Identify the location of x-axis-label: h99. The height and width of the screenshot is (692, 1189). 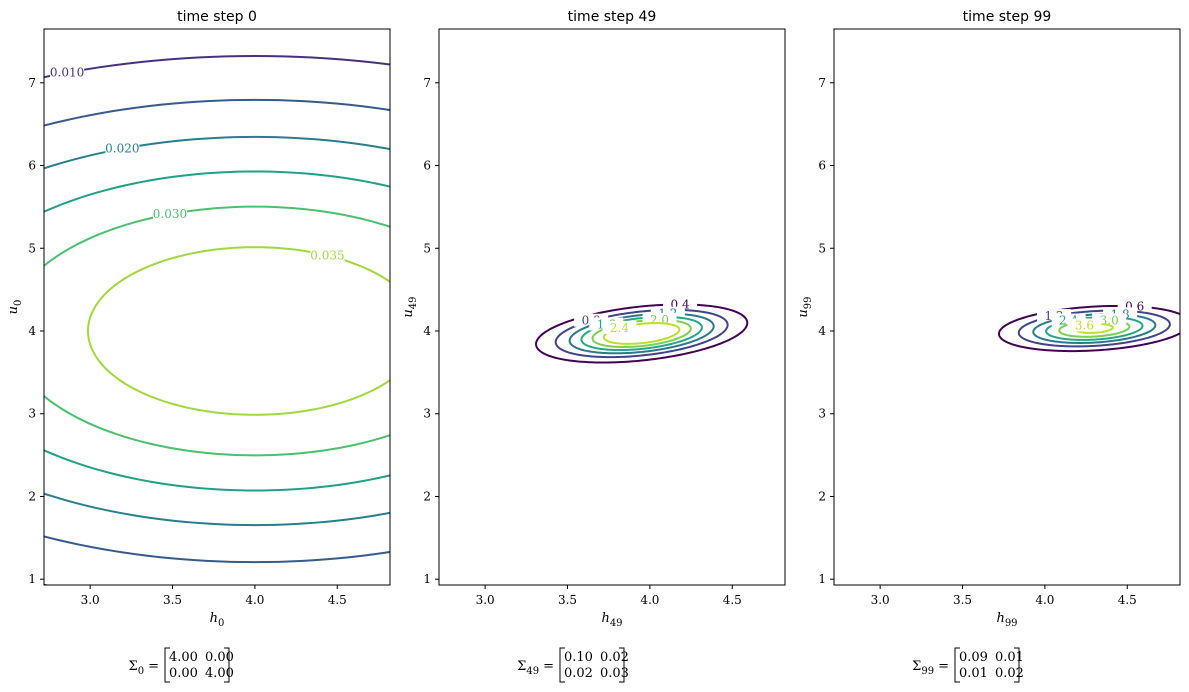
(1006, 620).